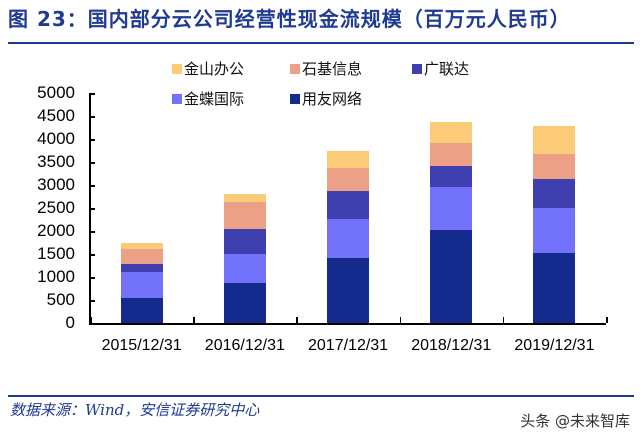 The image size is (640, 436). What do you see at coordinates (332, 69) in the screenshot?
I see `legend-label: 石基信息` at bounding box center [332, 69].